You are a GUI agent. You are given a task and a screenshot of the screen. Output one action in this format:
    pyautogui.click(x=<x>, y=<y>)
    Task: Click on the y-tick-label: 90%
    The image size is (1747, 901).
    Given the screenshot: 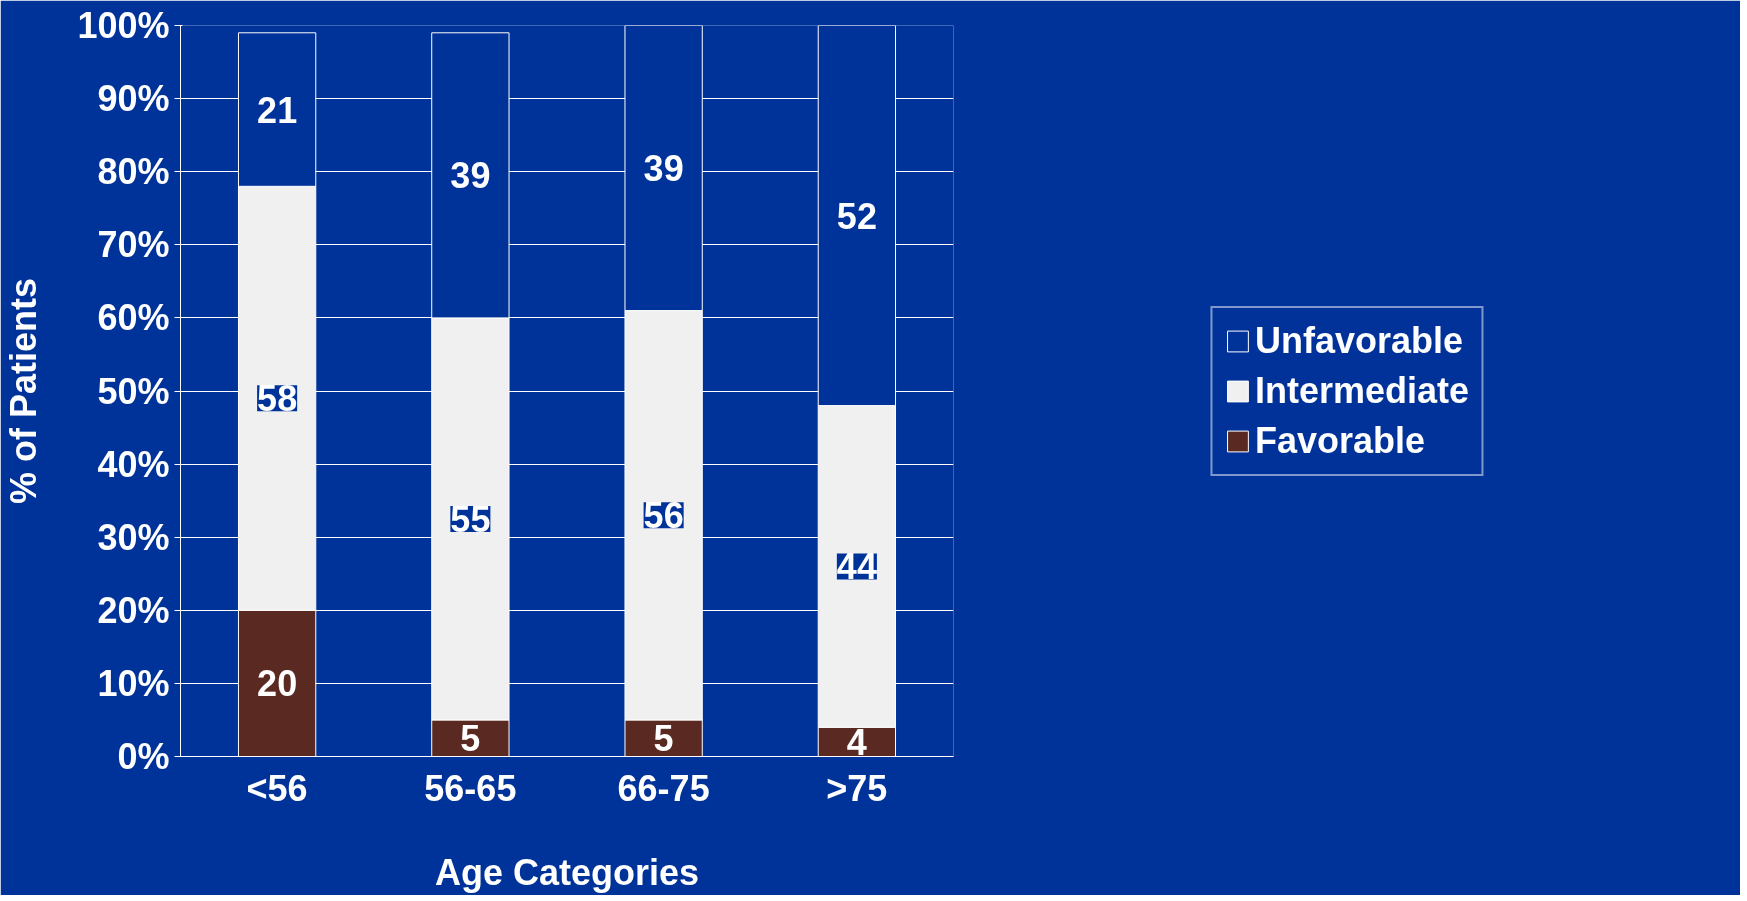 What is the action you would take?
    pyautogui.click(x=133, y=99)
    